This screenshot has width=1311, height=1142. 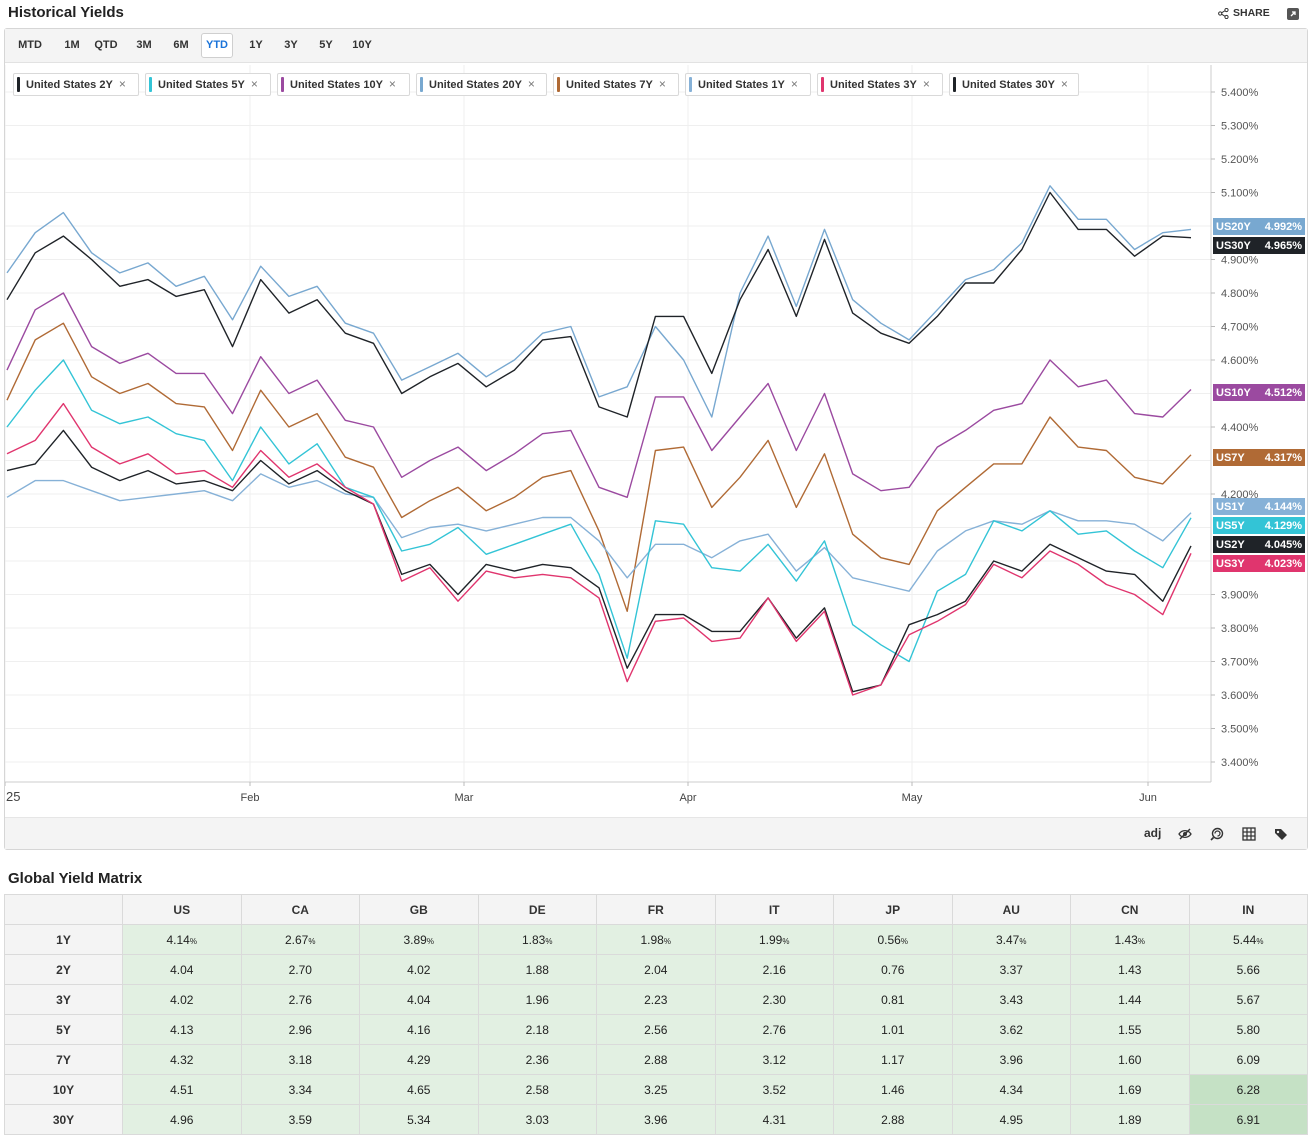 I want to click on matrix-col-header-de: DE, so click(x=537, y=909).